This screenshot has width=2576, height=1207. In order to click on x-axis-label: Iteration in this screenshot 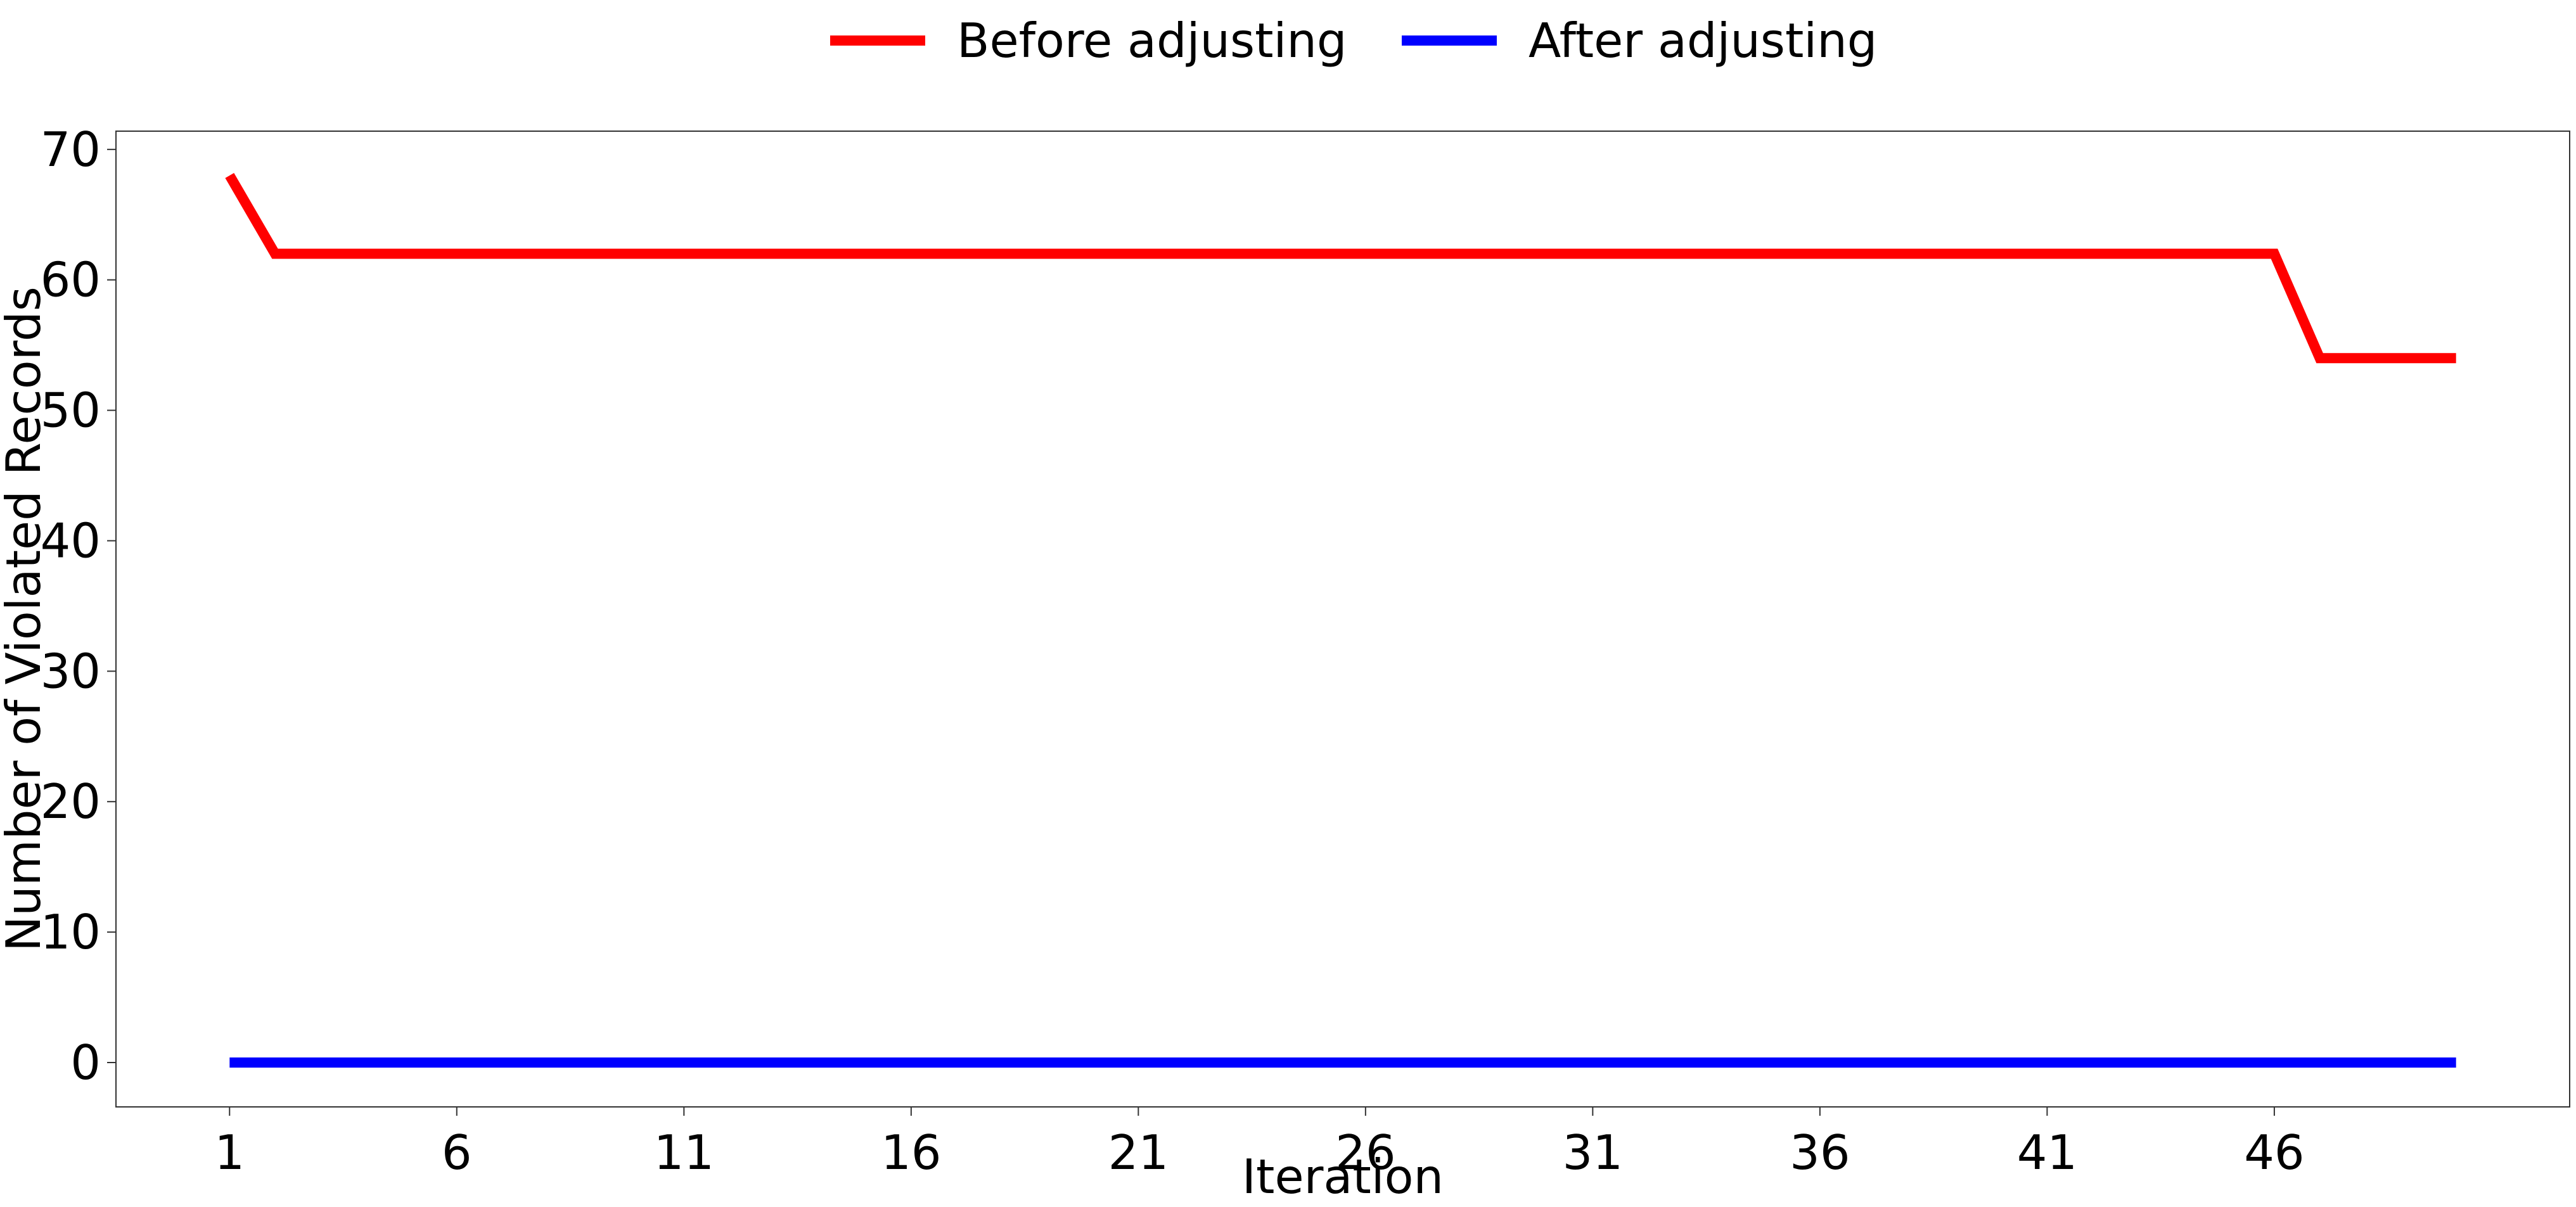, I will do `click(1343, 1176)`.